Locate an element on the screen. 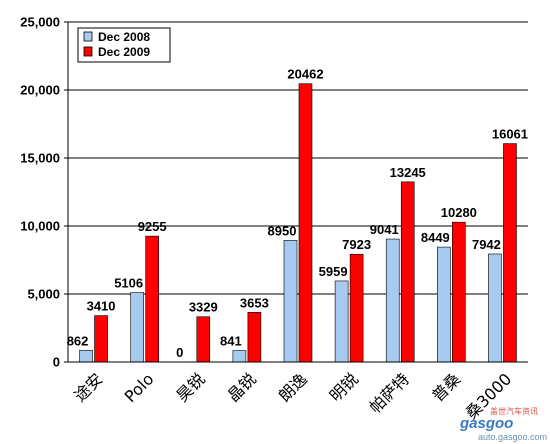  x-category-label: 昊锐 is located at coordinates (191, 387).